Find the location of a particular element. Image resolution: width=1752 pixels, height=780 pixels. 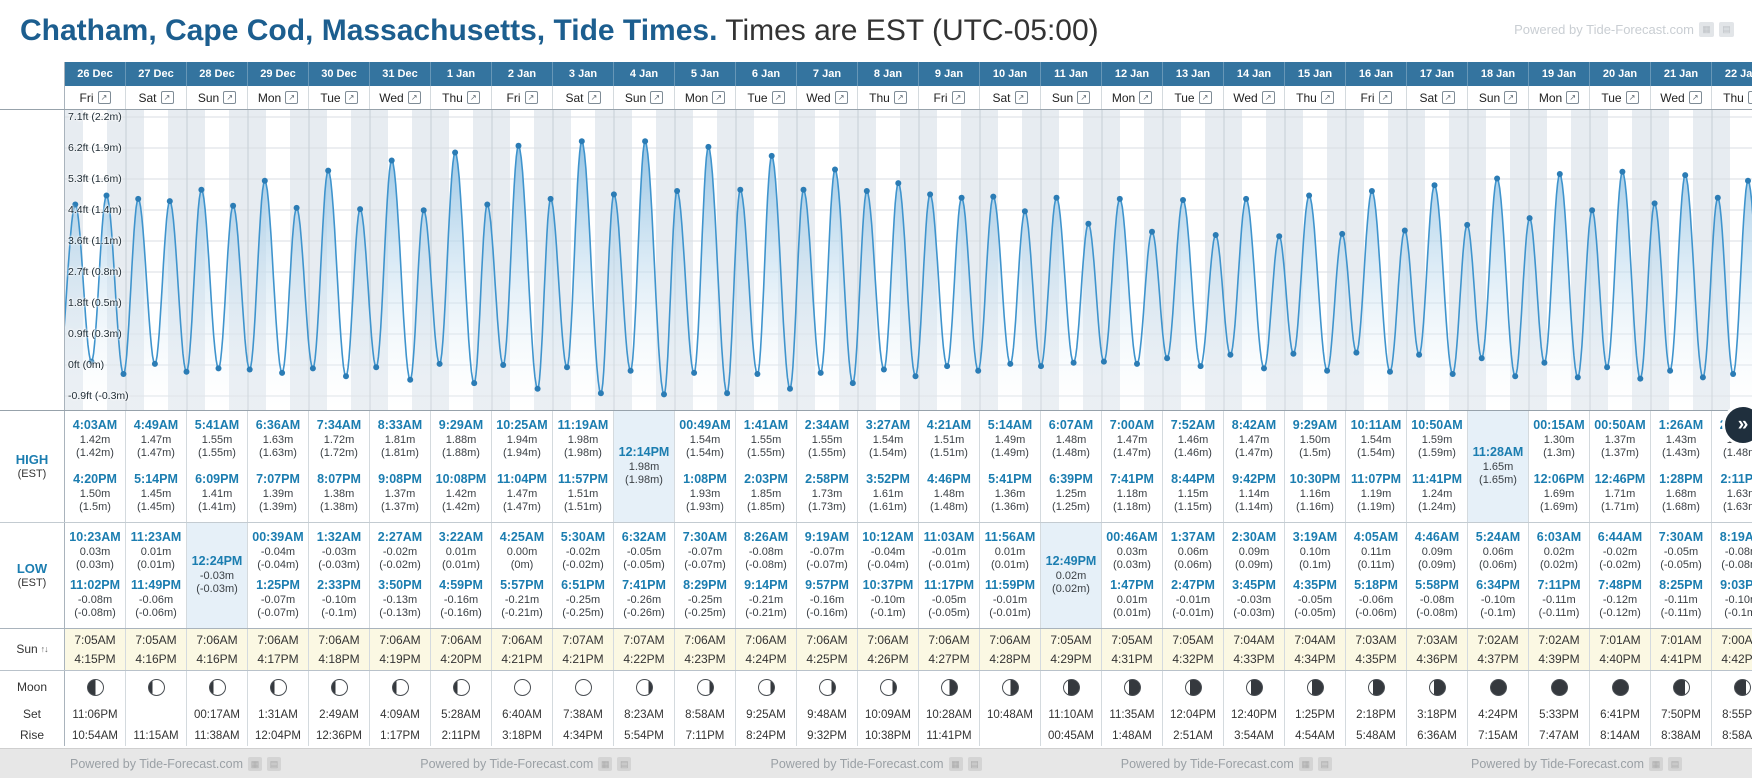

date-header-cell: 31 Dec is located at coordinates (400, 74).